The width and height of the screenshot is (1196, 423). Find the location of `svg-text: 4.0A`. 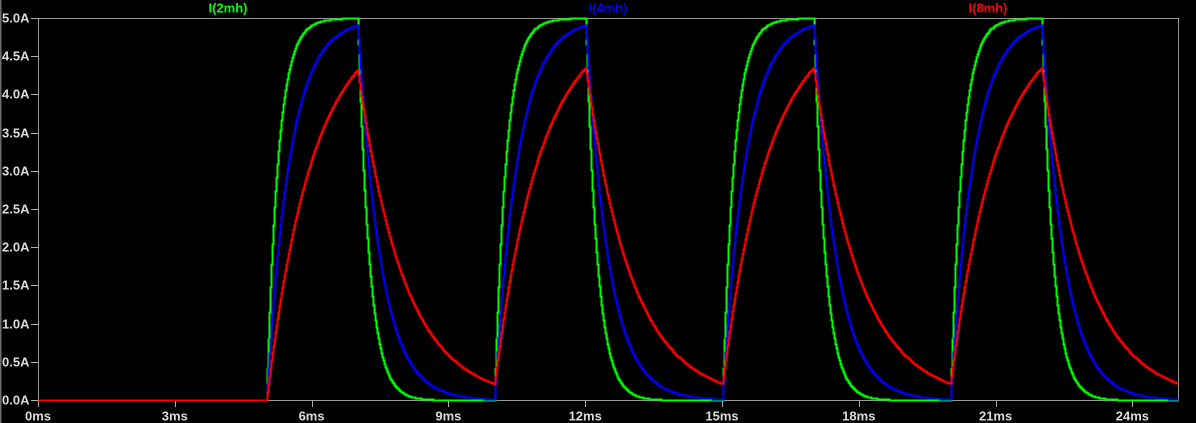

svg-text: 4.0A is located at coordinates (16, 94).